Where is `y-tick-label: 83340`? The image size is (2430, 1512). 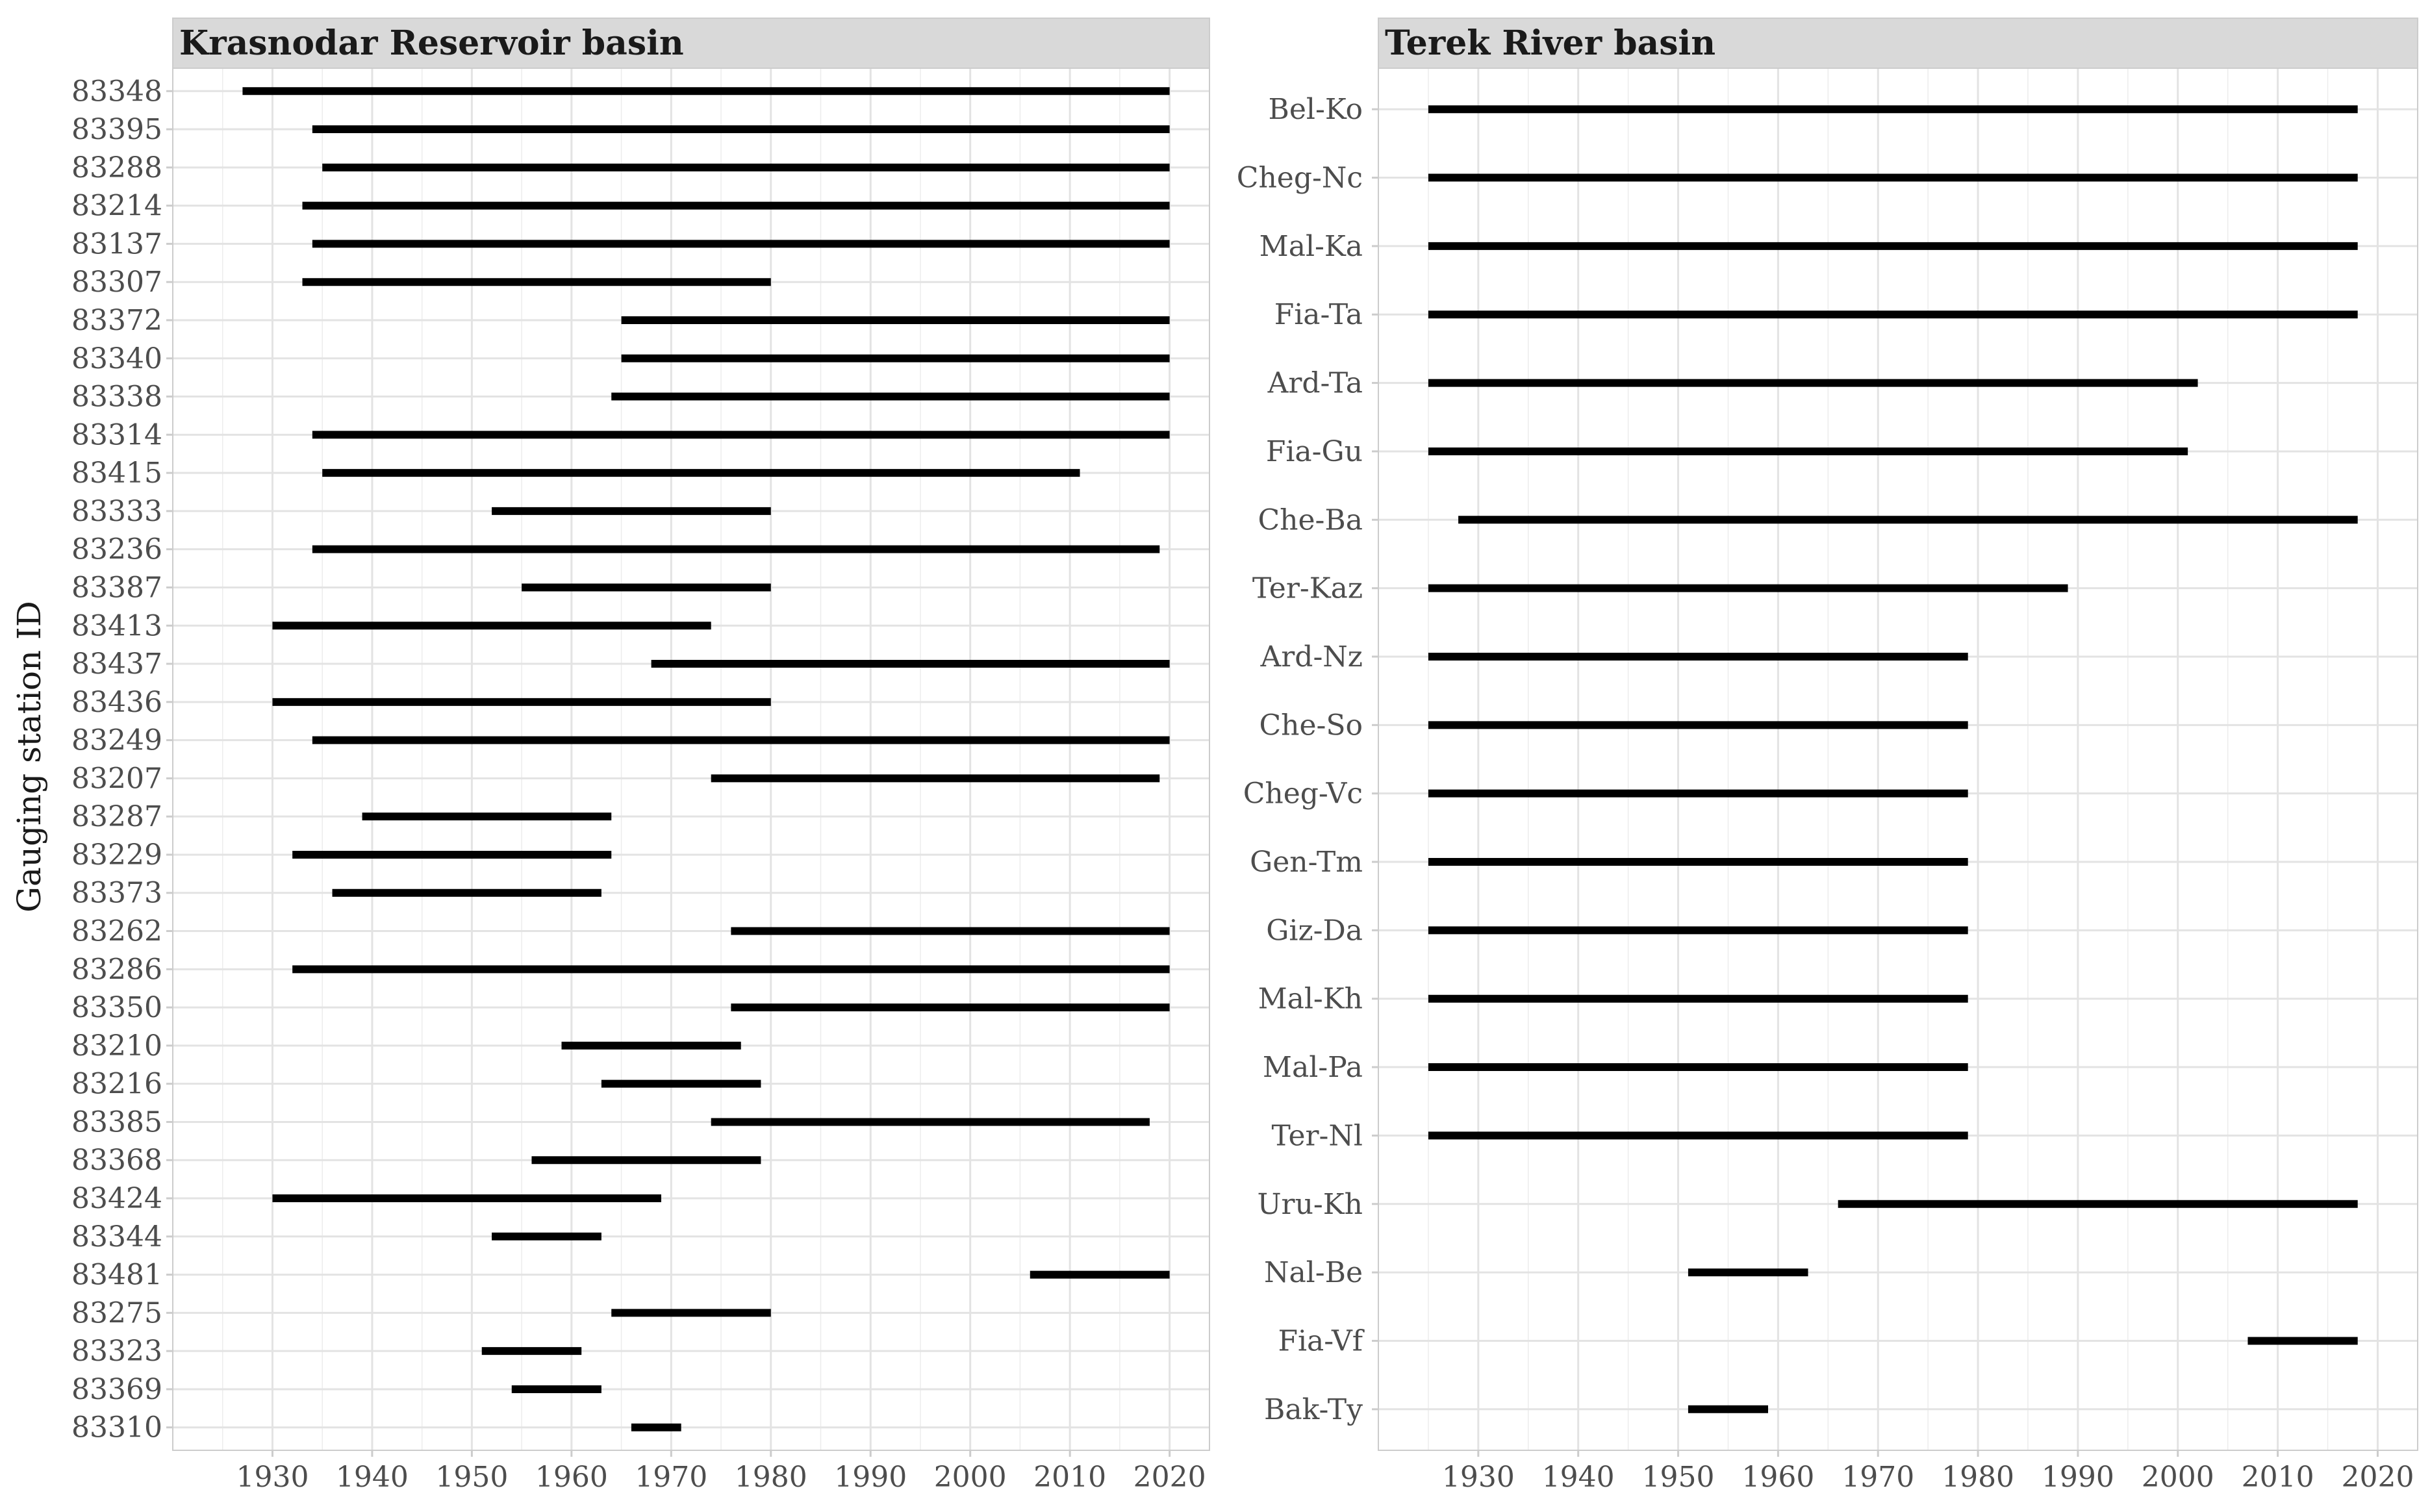 y-tick-label: 83340 is located at coordinates (116, 358).